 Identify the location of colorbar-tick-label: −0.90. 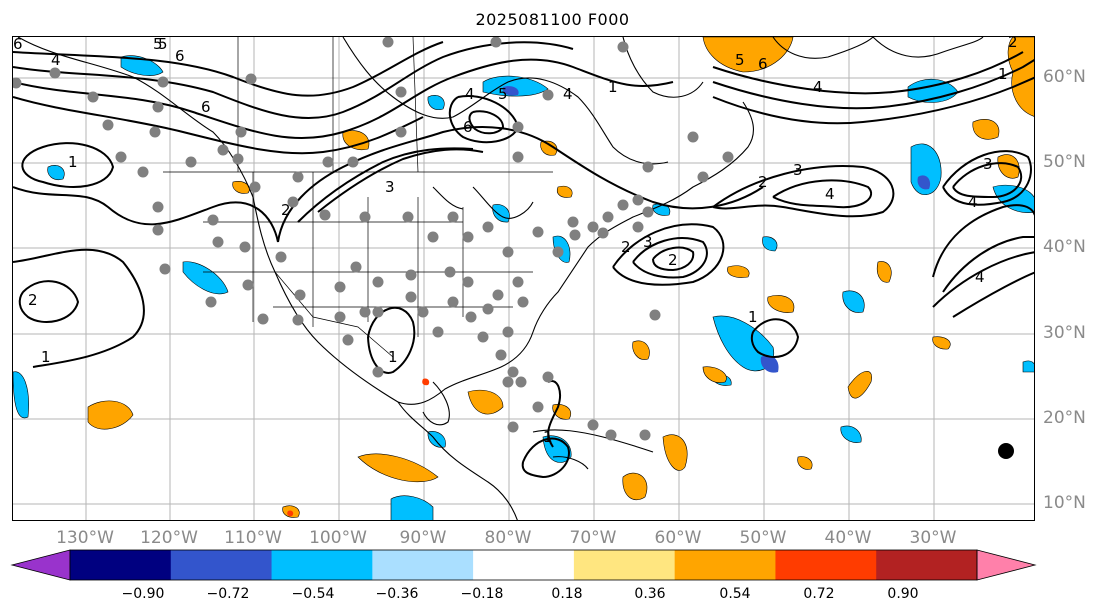
(143, 594).